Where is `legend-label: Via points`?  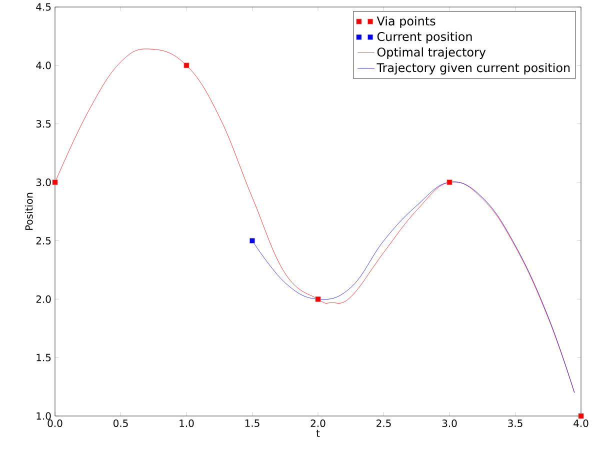
legend-label: Via points is located at coordinates (406, 22).